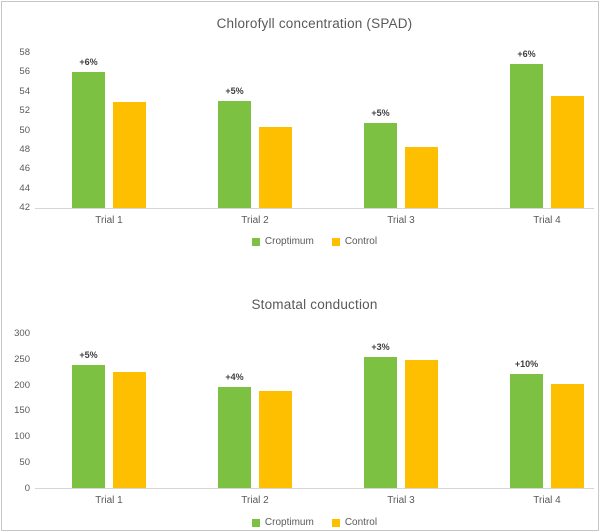  I want to click on y-tick-label: 150, so click(22, 411).